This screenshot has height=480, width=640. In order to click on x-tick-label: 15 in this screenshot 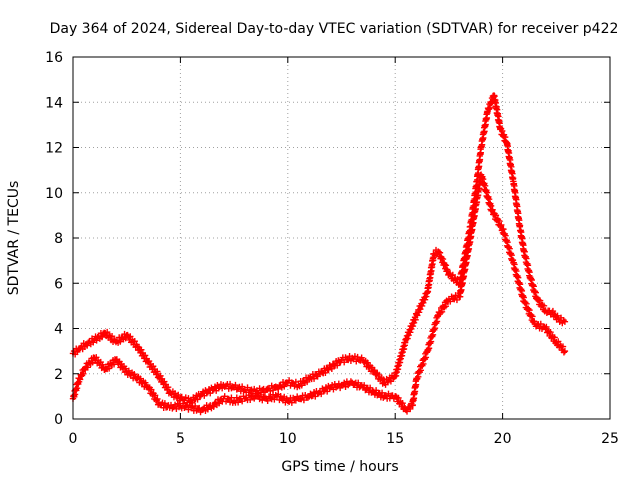, I will do `click(395, 439)`.